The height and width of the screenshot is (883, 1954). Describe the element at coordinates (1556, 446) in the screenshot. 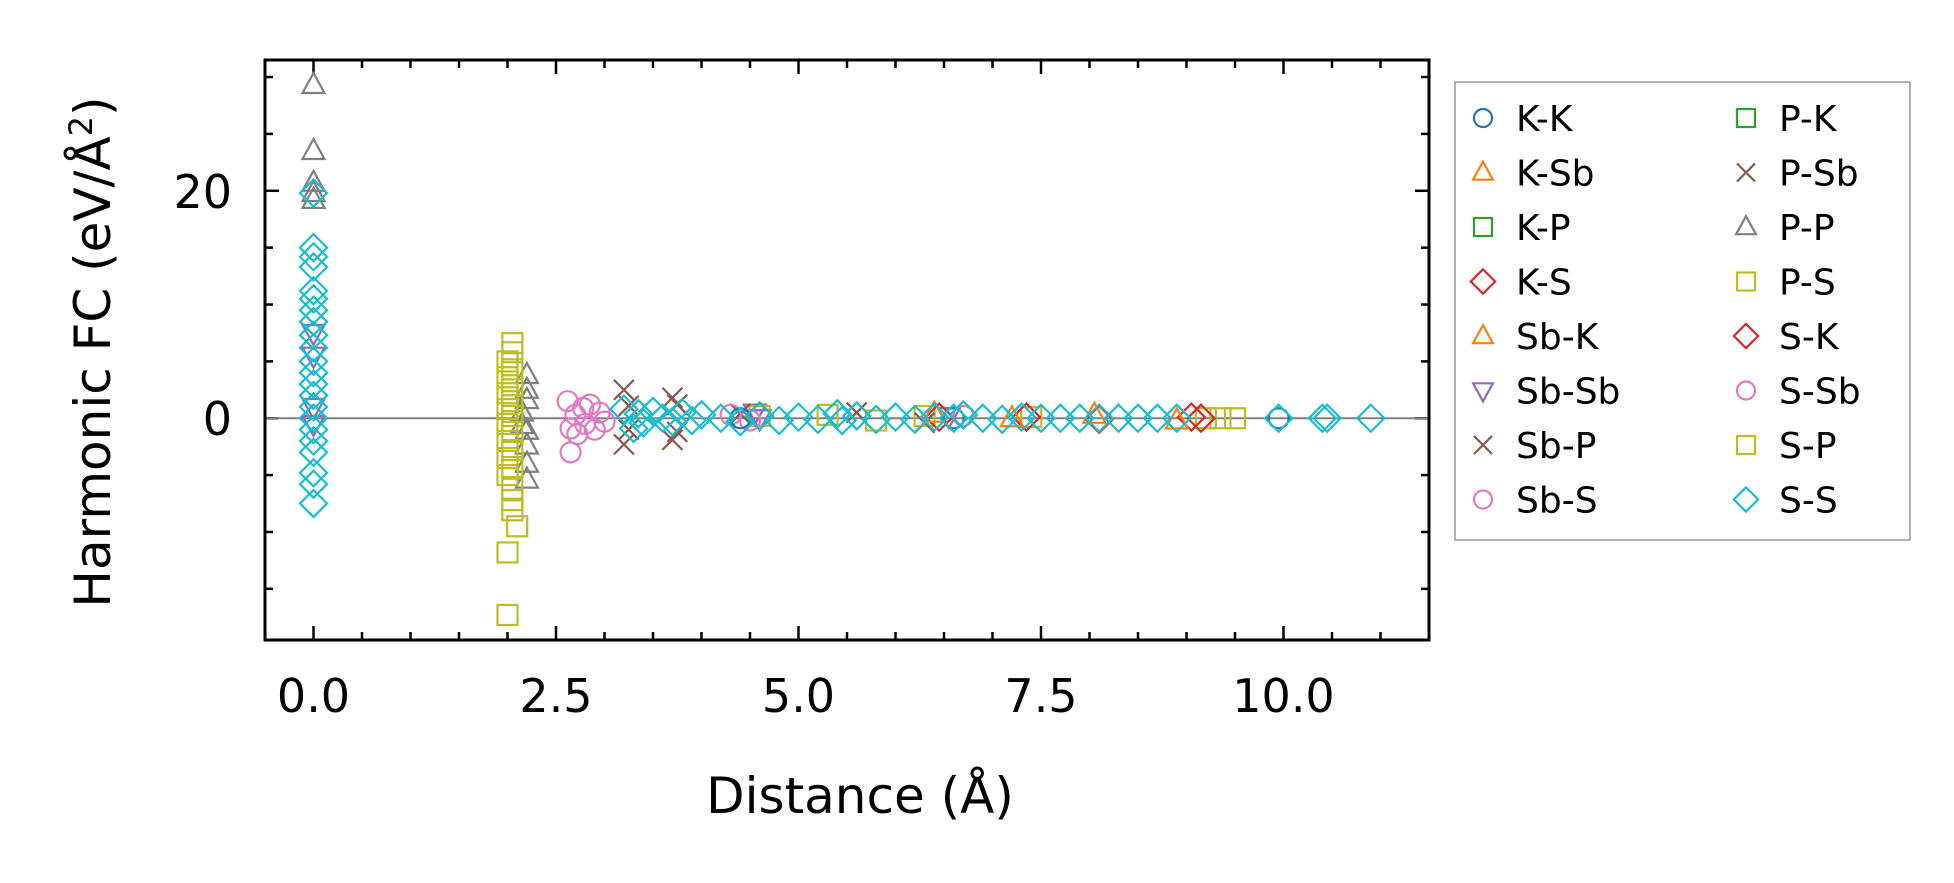

I see `legend-label: Sb-P` at that location.